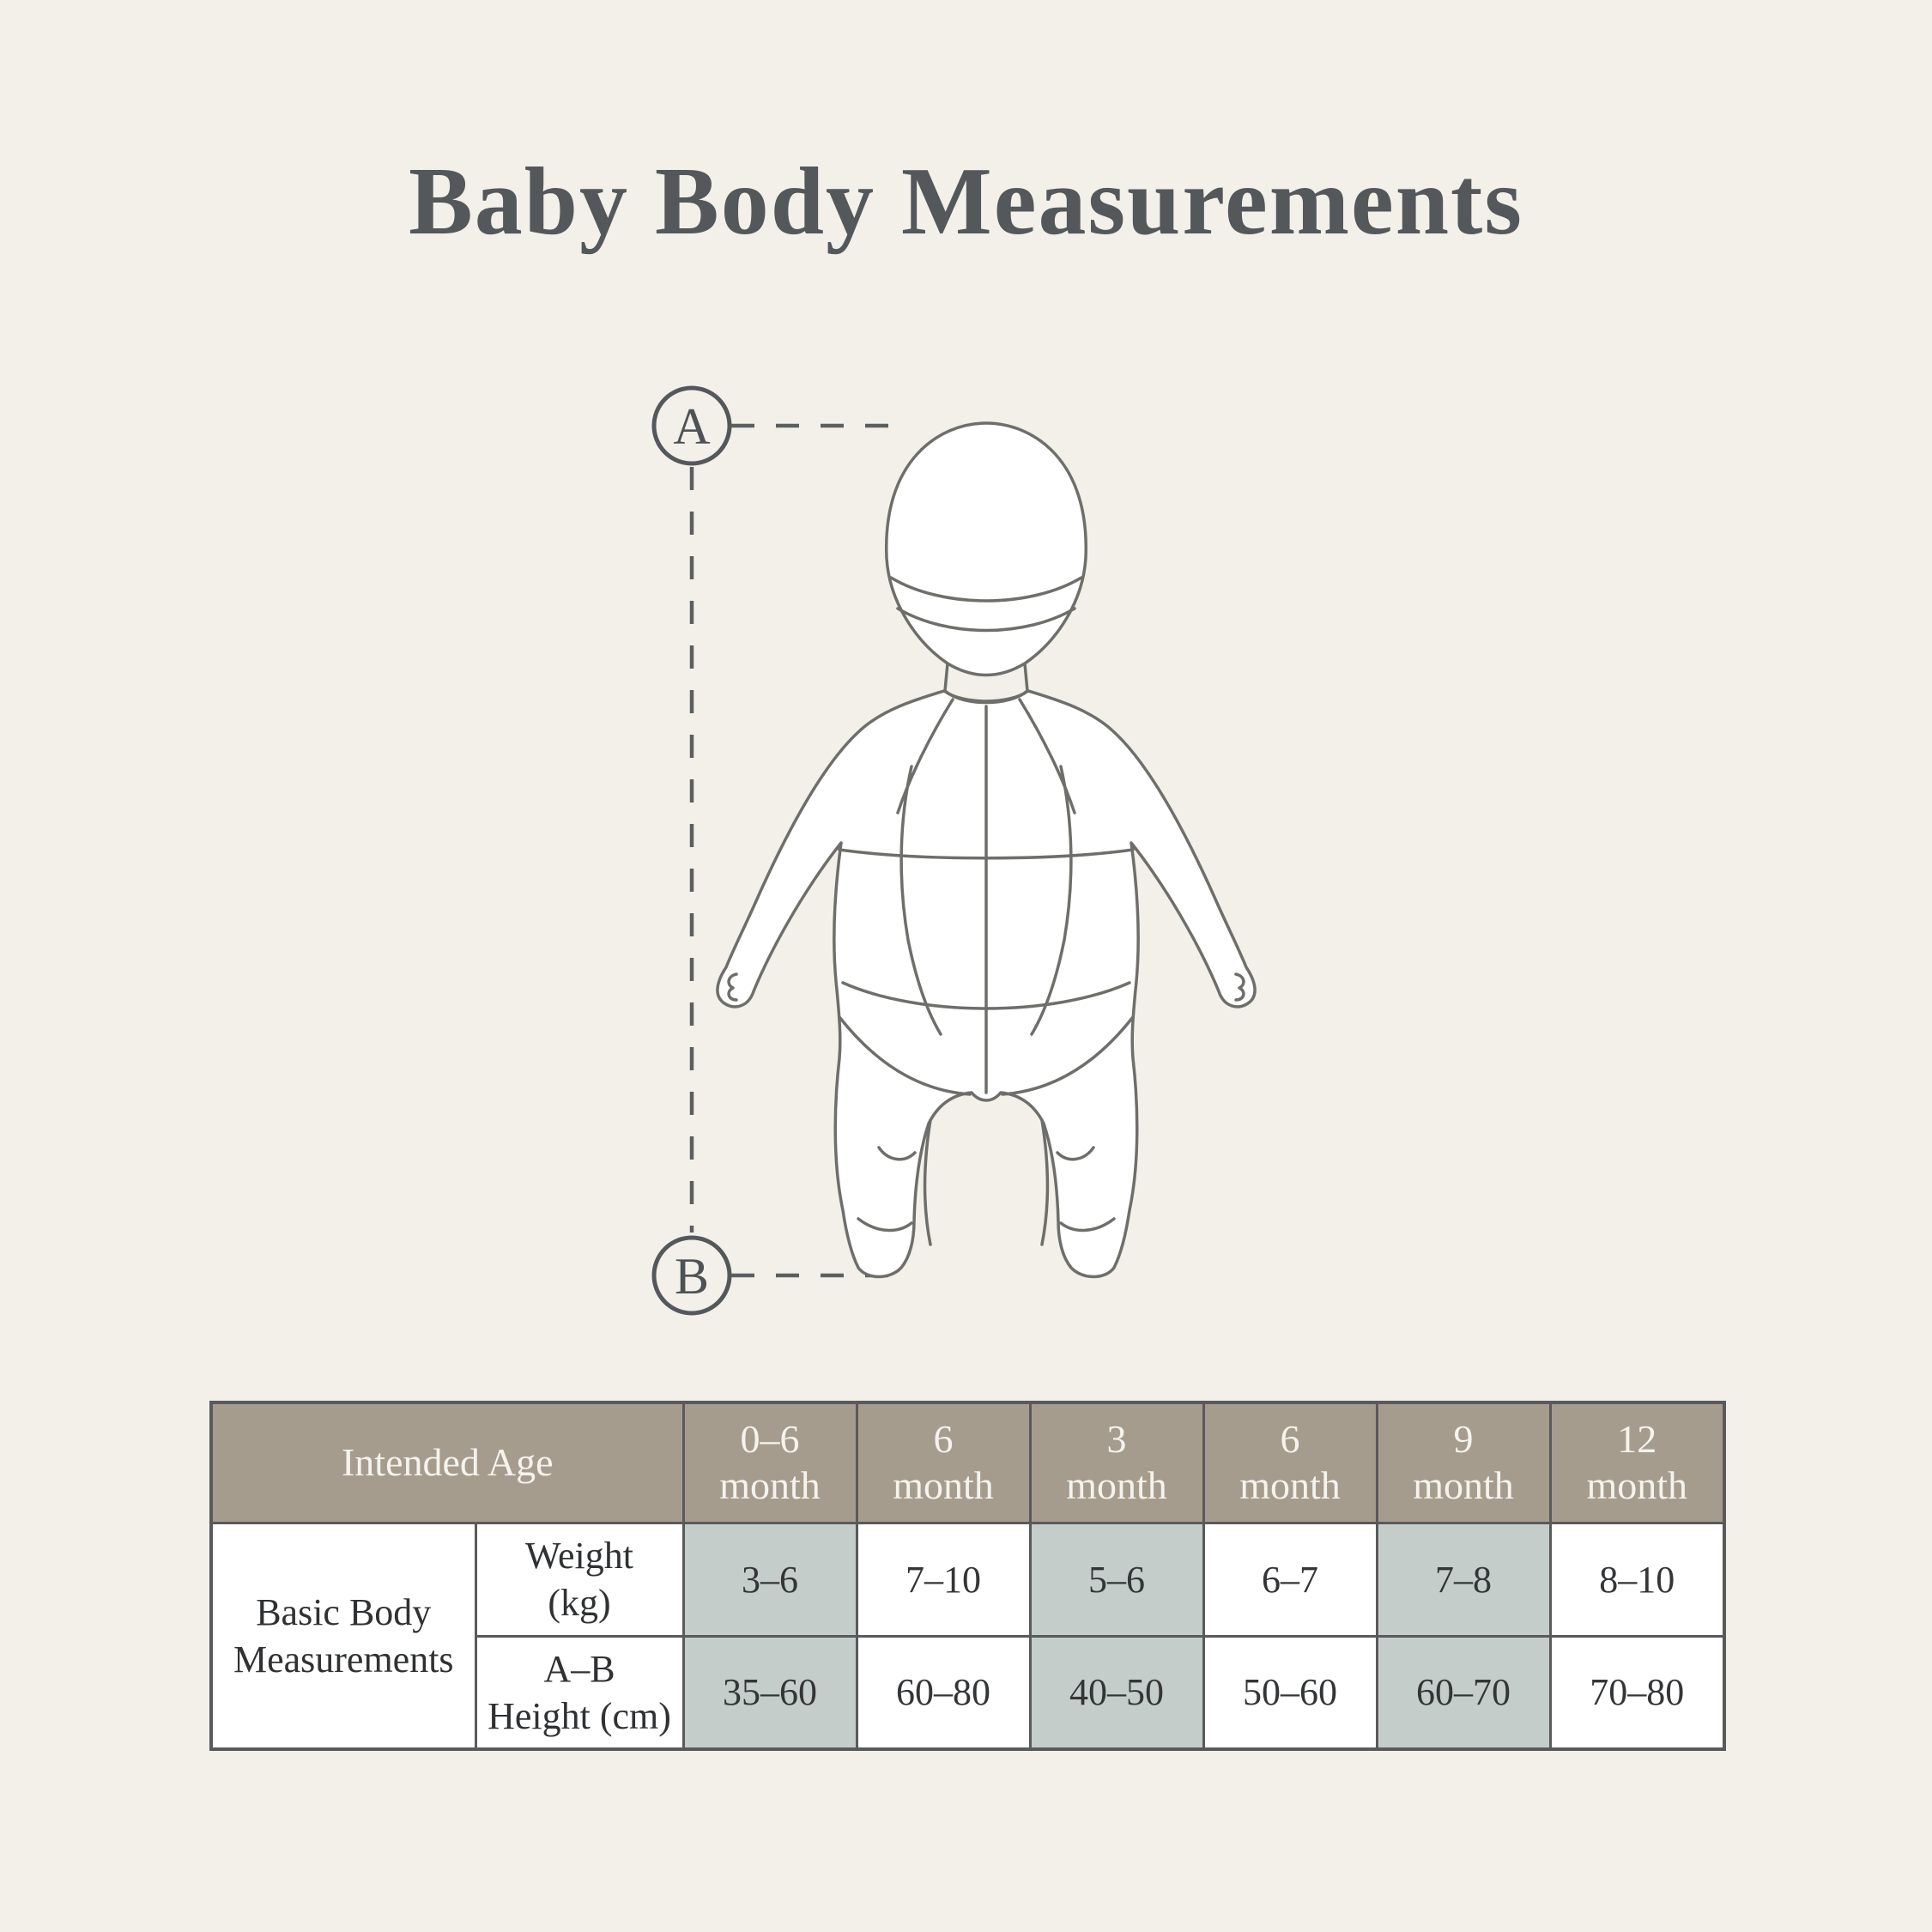 The height and width of the screenshot is (1932, 1932). I want to click on value-cell: 70–80, so click(1637, 1692).